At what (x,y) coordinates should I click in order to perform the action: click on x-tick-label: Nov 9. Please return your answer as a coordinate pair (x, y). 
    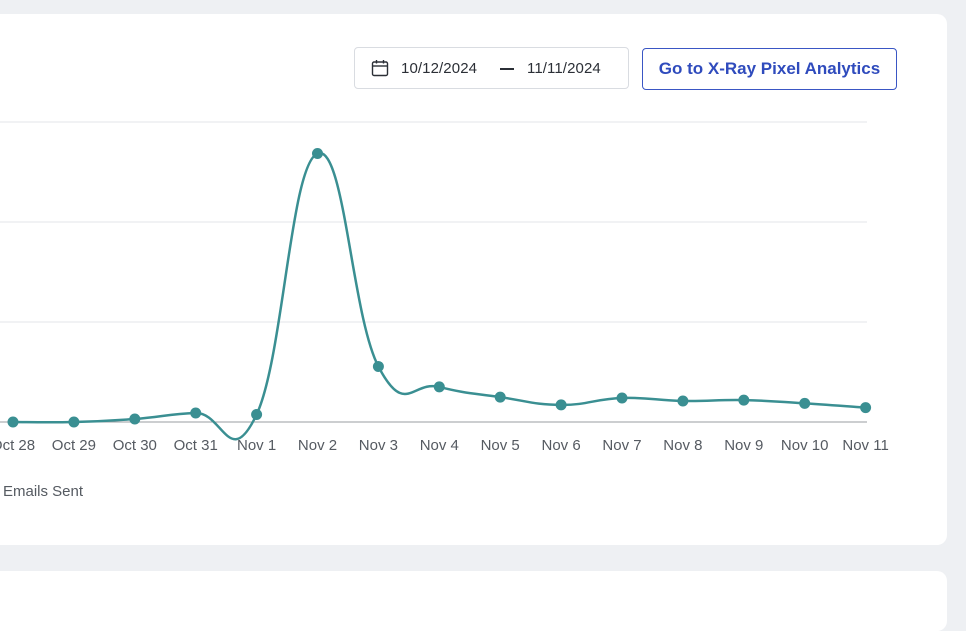
    Looking at the image, I should click on (743, 445).